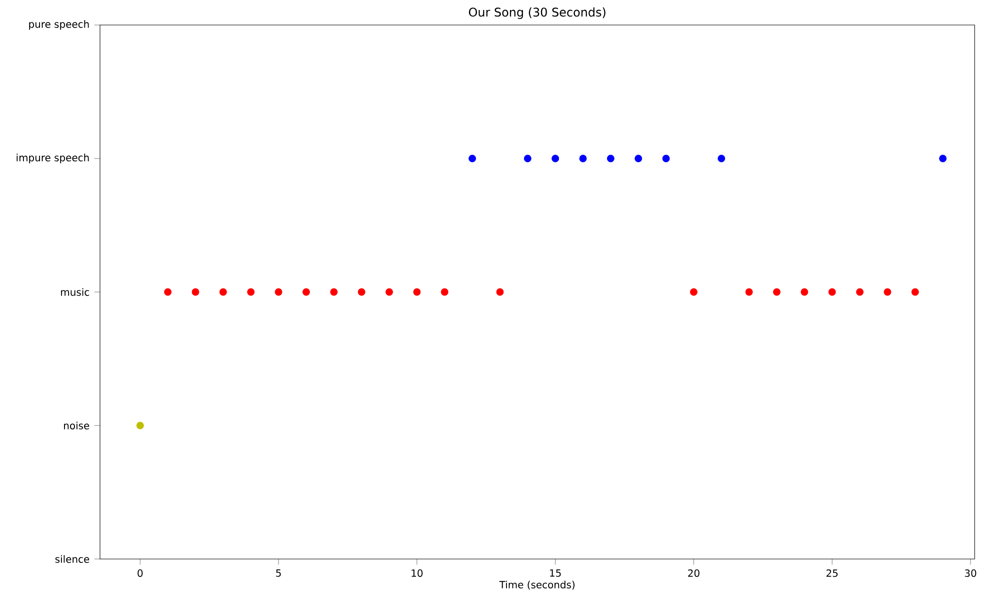  What do you see at coordinates (832, 573) in the screenshot?
I see `x-tick-label: 25` at bounding box center [832, 573].